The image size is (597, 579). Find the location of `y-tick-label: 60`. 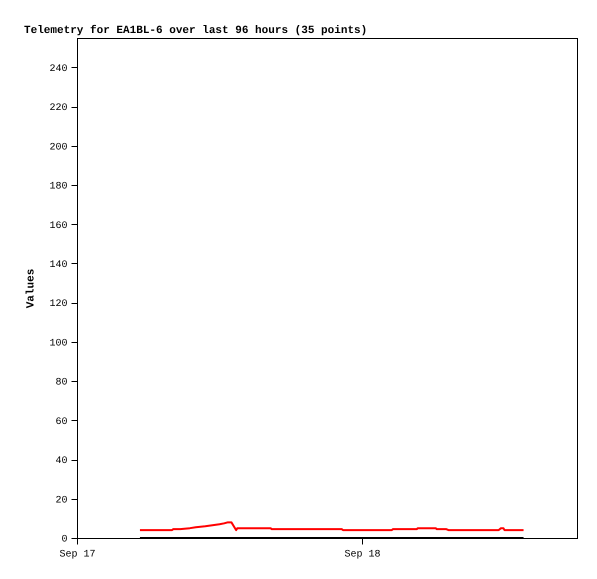

y-tick-label: 60 is located at coordinates (61, 422).